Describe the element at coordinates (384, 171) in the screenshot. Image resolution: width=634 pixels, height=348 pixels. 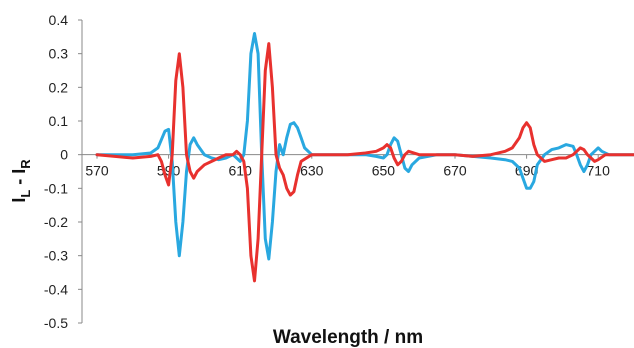
I see `x-tick-label: 650` at that location.